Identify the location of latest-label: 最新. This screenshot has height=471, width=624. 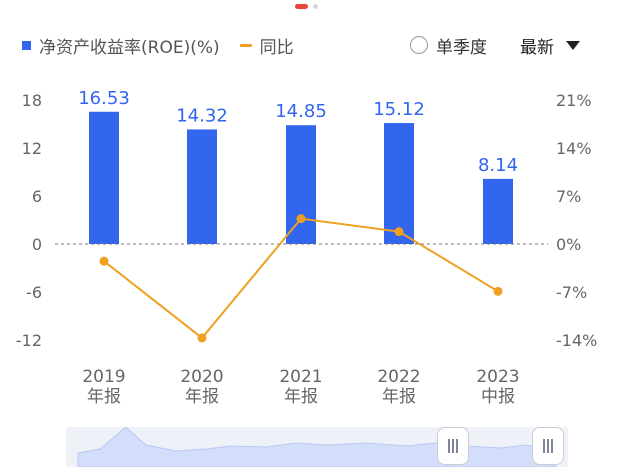
(537, 47).